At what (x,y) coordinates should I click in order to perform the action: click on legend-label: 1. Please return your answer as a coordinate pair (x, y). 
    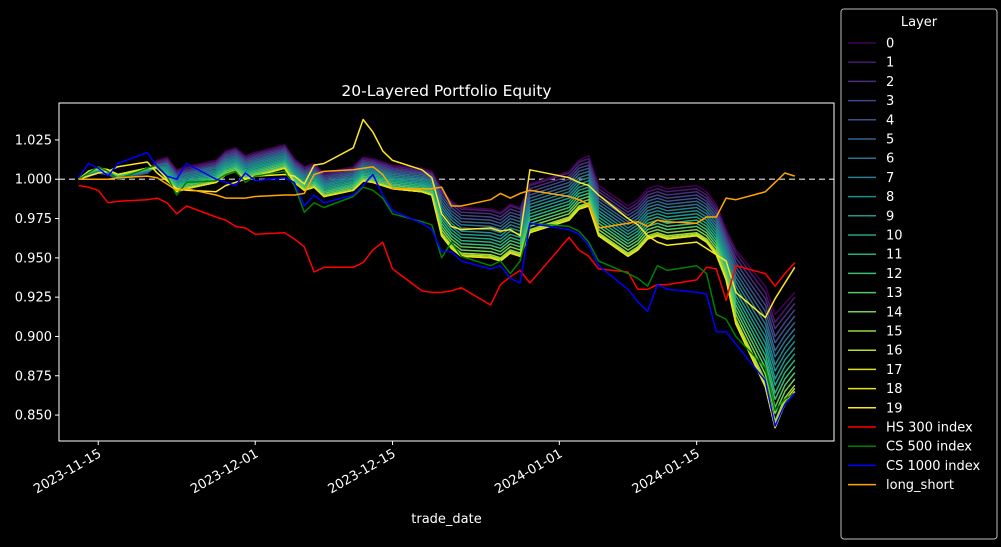
    Looking at the image, I should click on (890, 63).